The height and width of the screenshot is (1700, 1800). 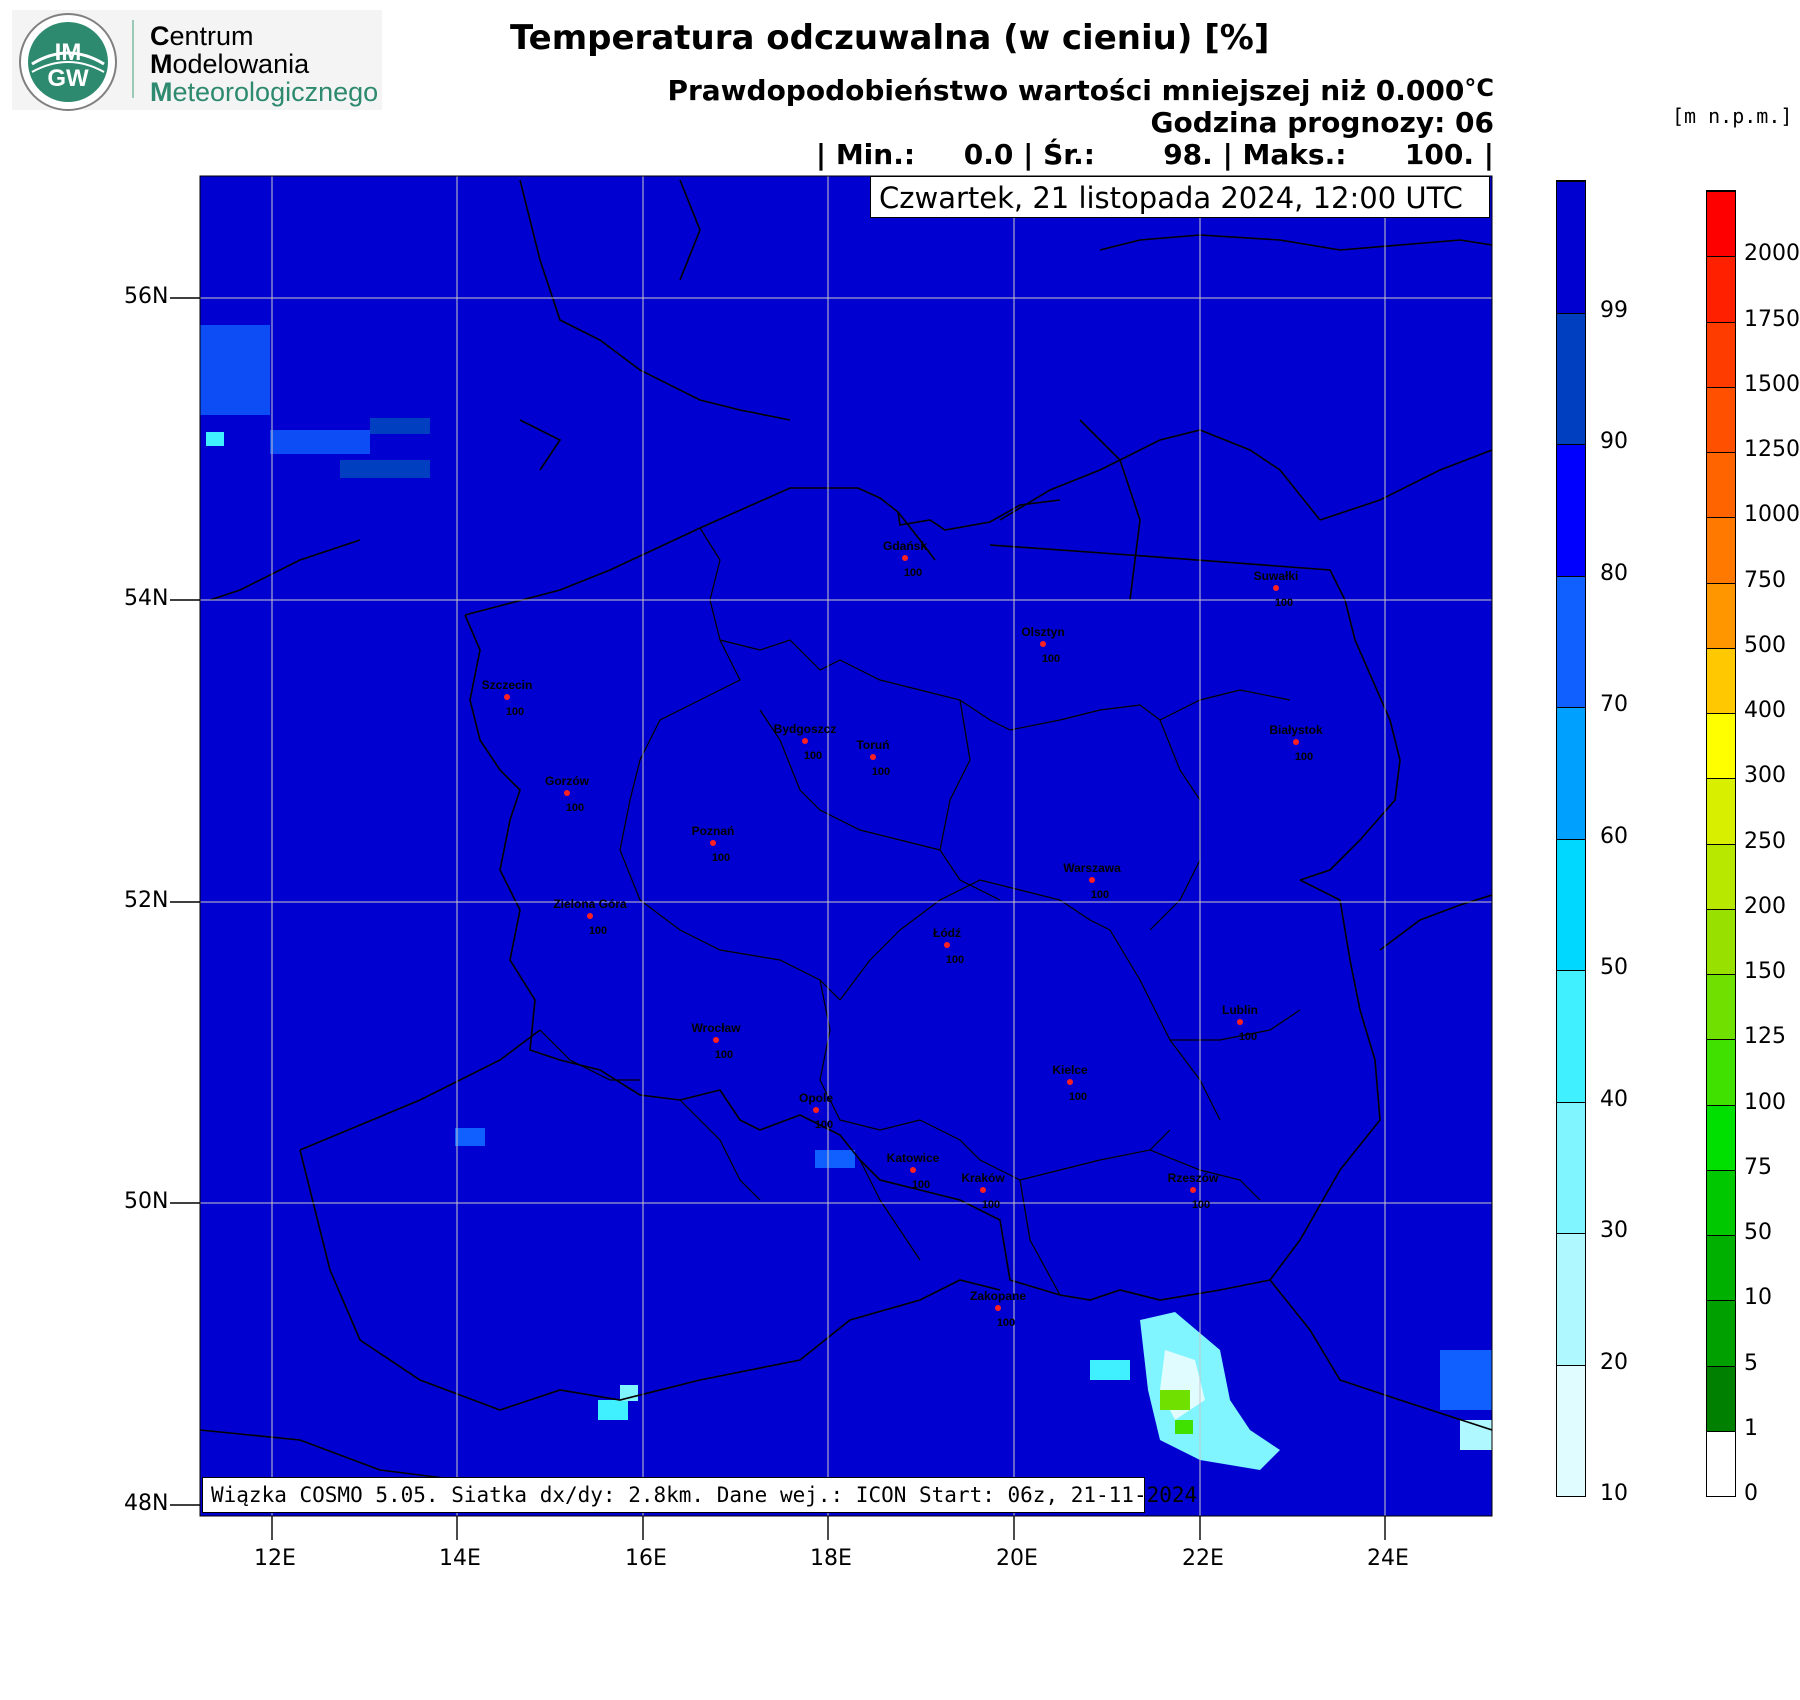 I want to click on city-name: Gorzów, so click(x=567, y=781).